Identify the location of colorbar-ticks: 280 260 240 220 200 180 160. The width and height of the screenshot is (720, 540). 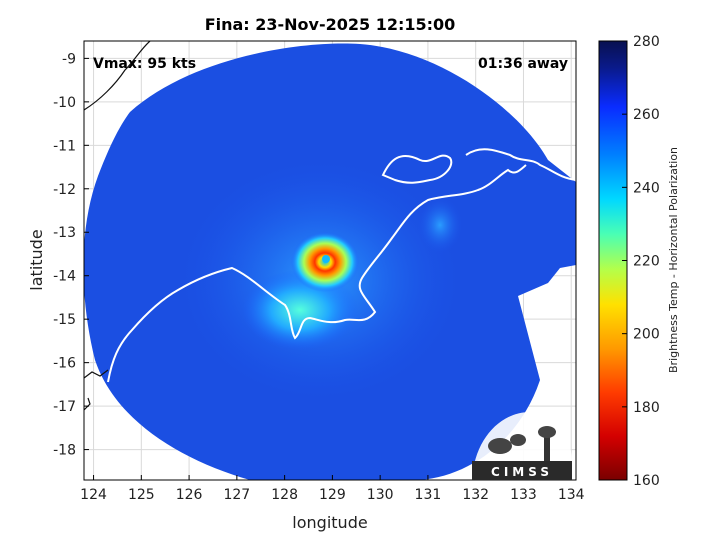
(641, 261).